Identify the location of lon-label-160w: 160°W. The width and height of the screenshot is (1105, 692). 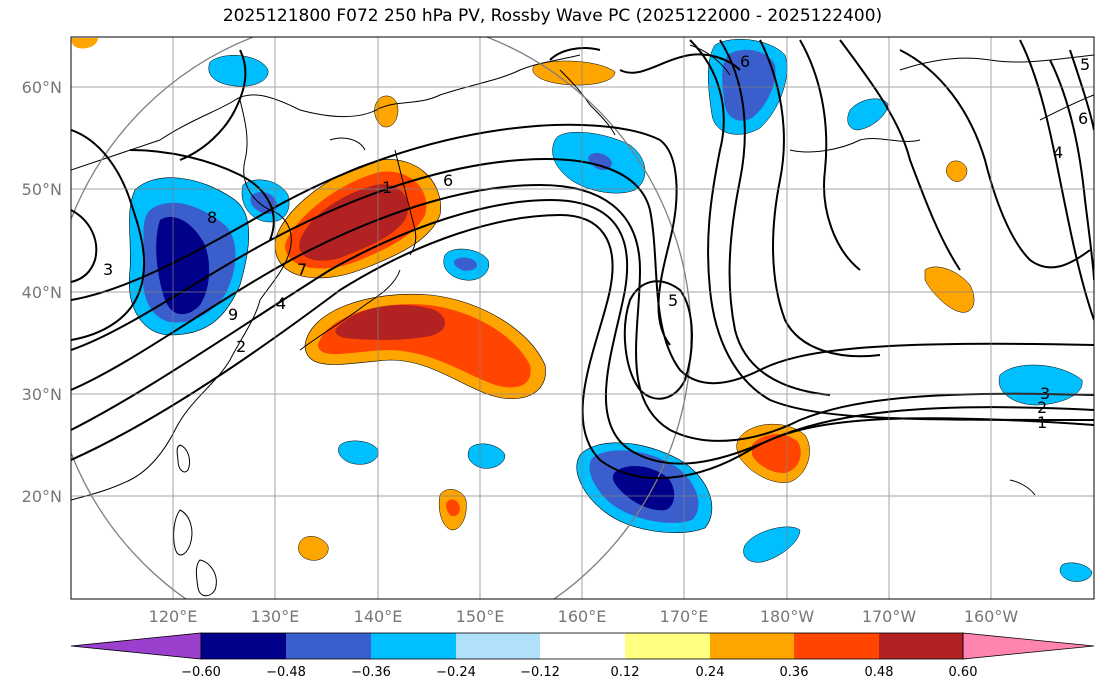
(991, 616).